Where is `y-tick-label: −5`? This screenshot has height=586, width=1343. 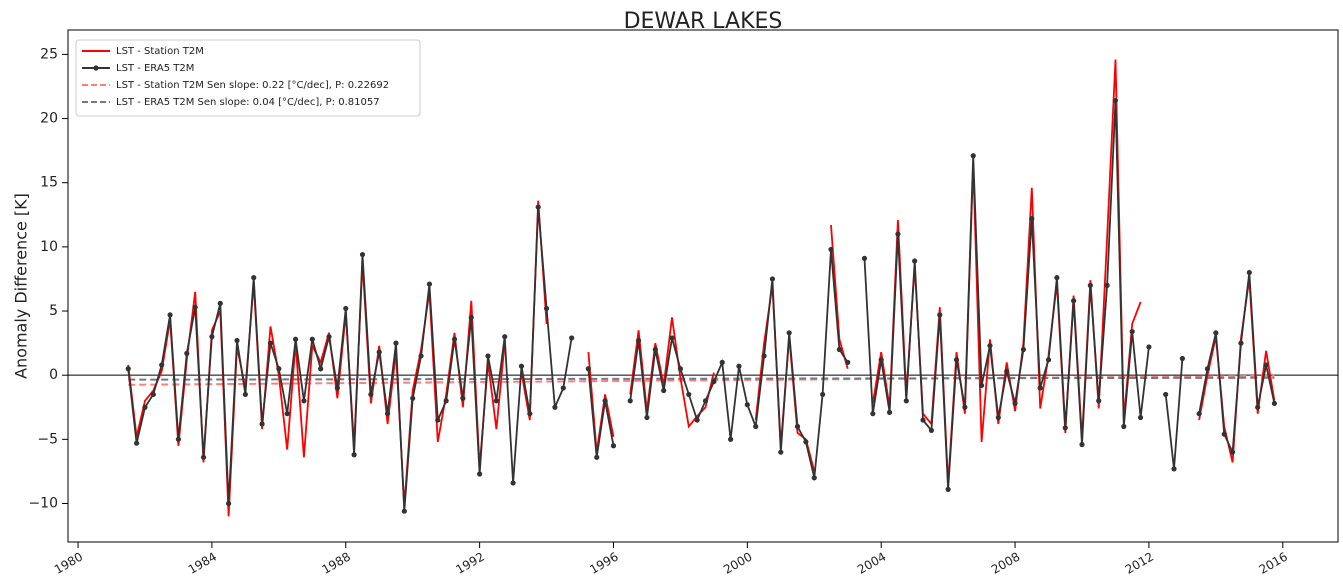
y-tick-label: −5 is located at coordinates (47, 439).